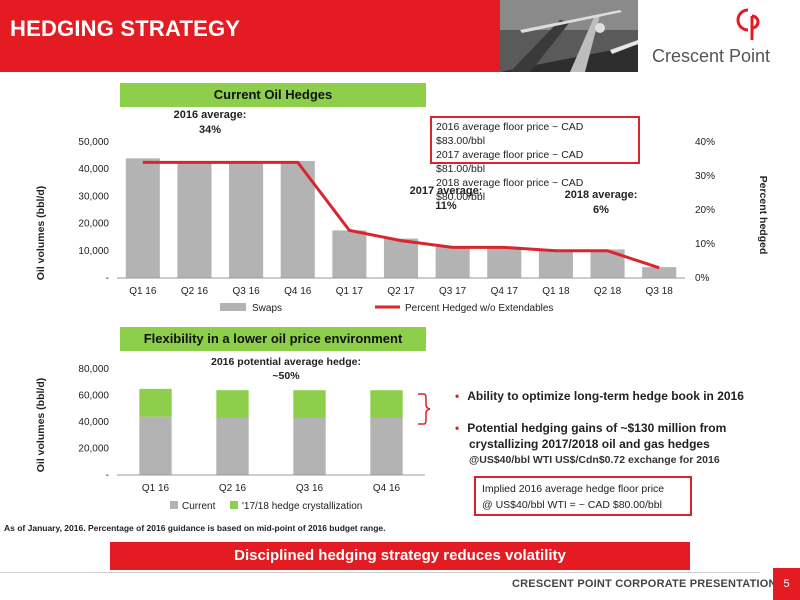 This screenshot has width=800, height=600. What do you see at coordinates (286, 376) in the screenshot?
I see `potential-hedge-value: ~50%` at bounding box center [286, 376].